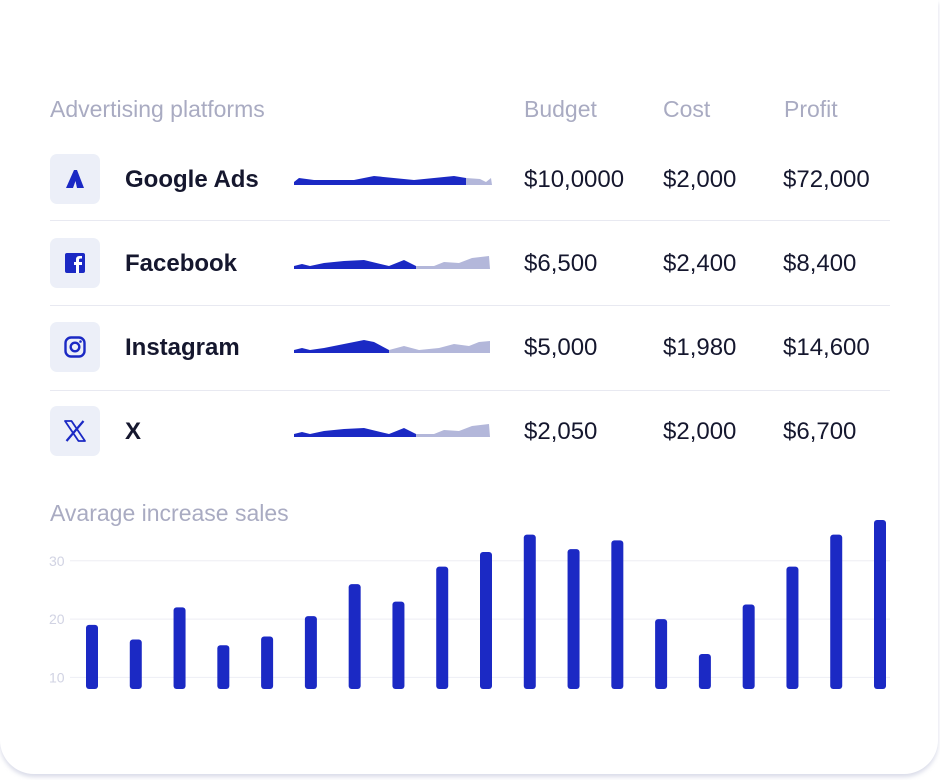 Image resolution: width=940 pixels, height=780 pixels. What do you see at coordinates (811, 109) in the screenshot?
I see `profit-header: Profit` at bounding box center [811, 109].